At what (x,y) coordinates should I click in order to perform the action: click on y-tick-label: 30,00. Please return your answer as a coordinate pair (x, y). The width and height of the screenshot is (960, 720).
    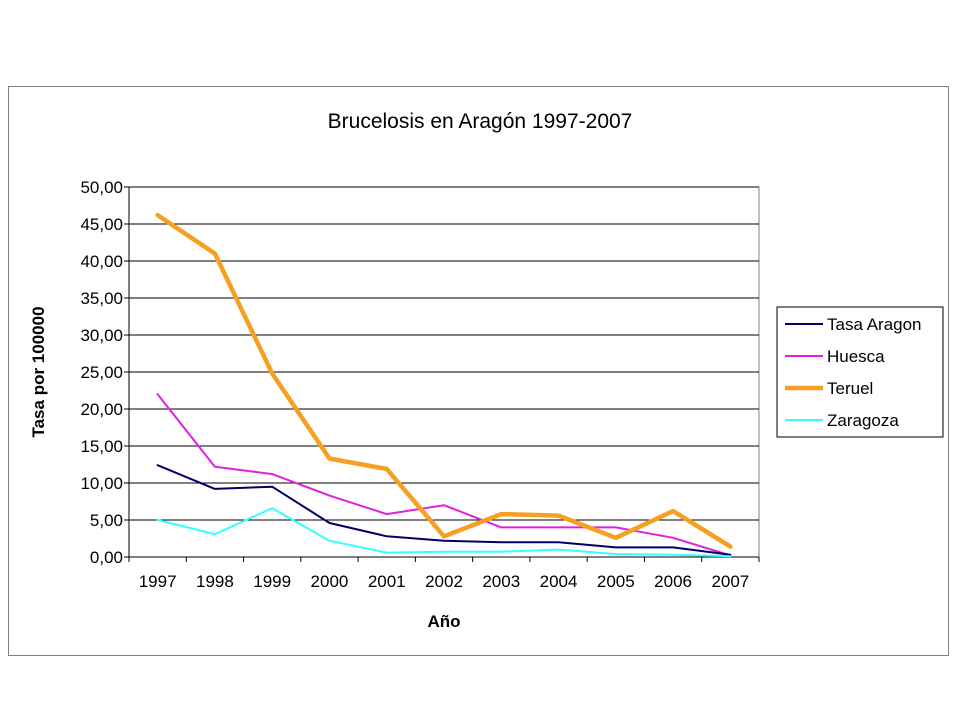
    Looking at the image, I should click on (101, 335).